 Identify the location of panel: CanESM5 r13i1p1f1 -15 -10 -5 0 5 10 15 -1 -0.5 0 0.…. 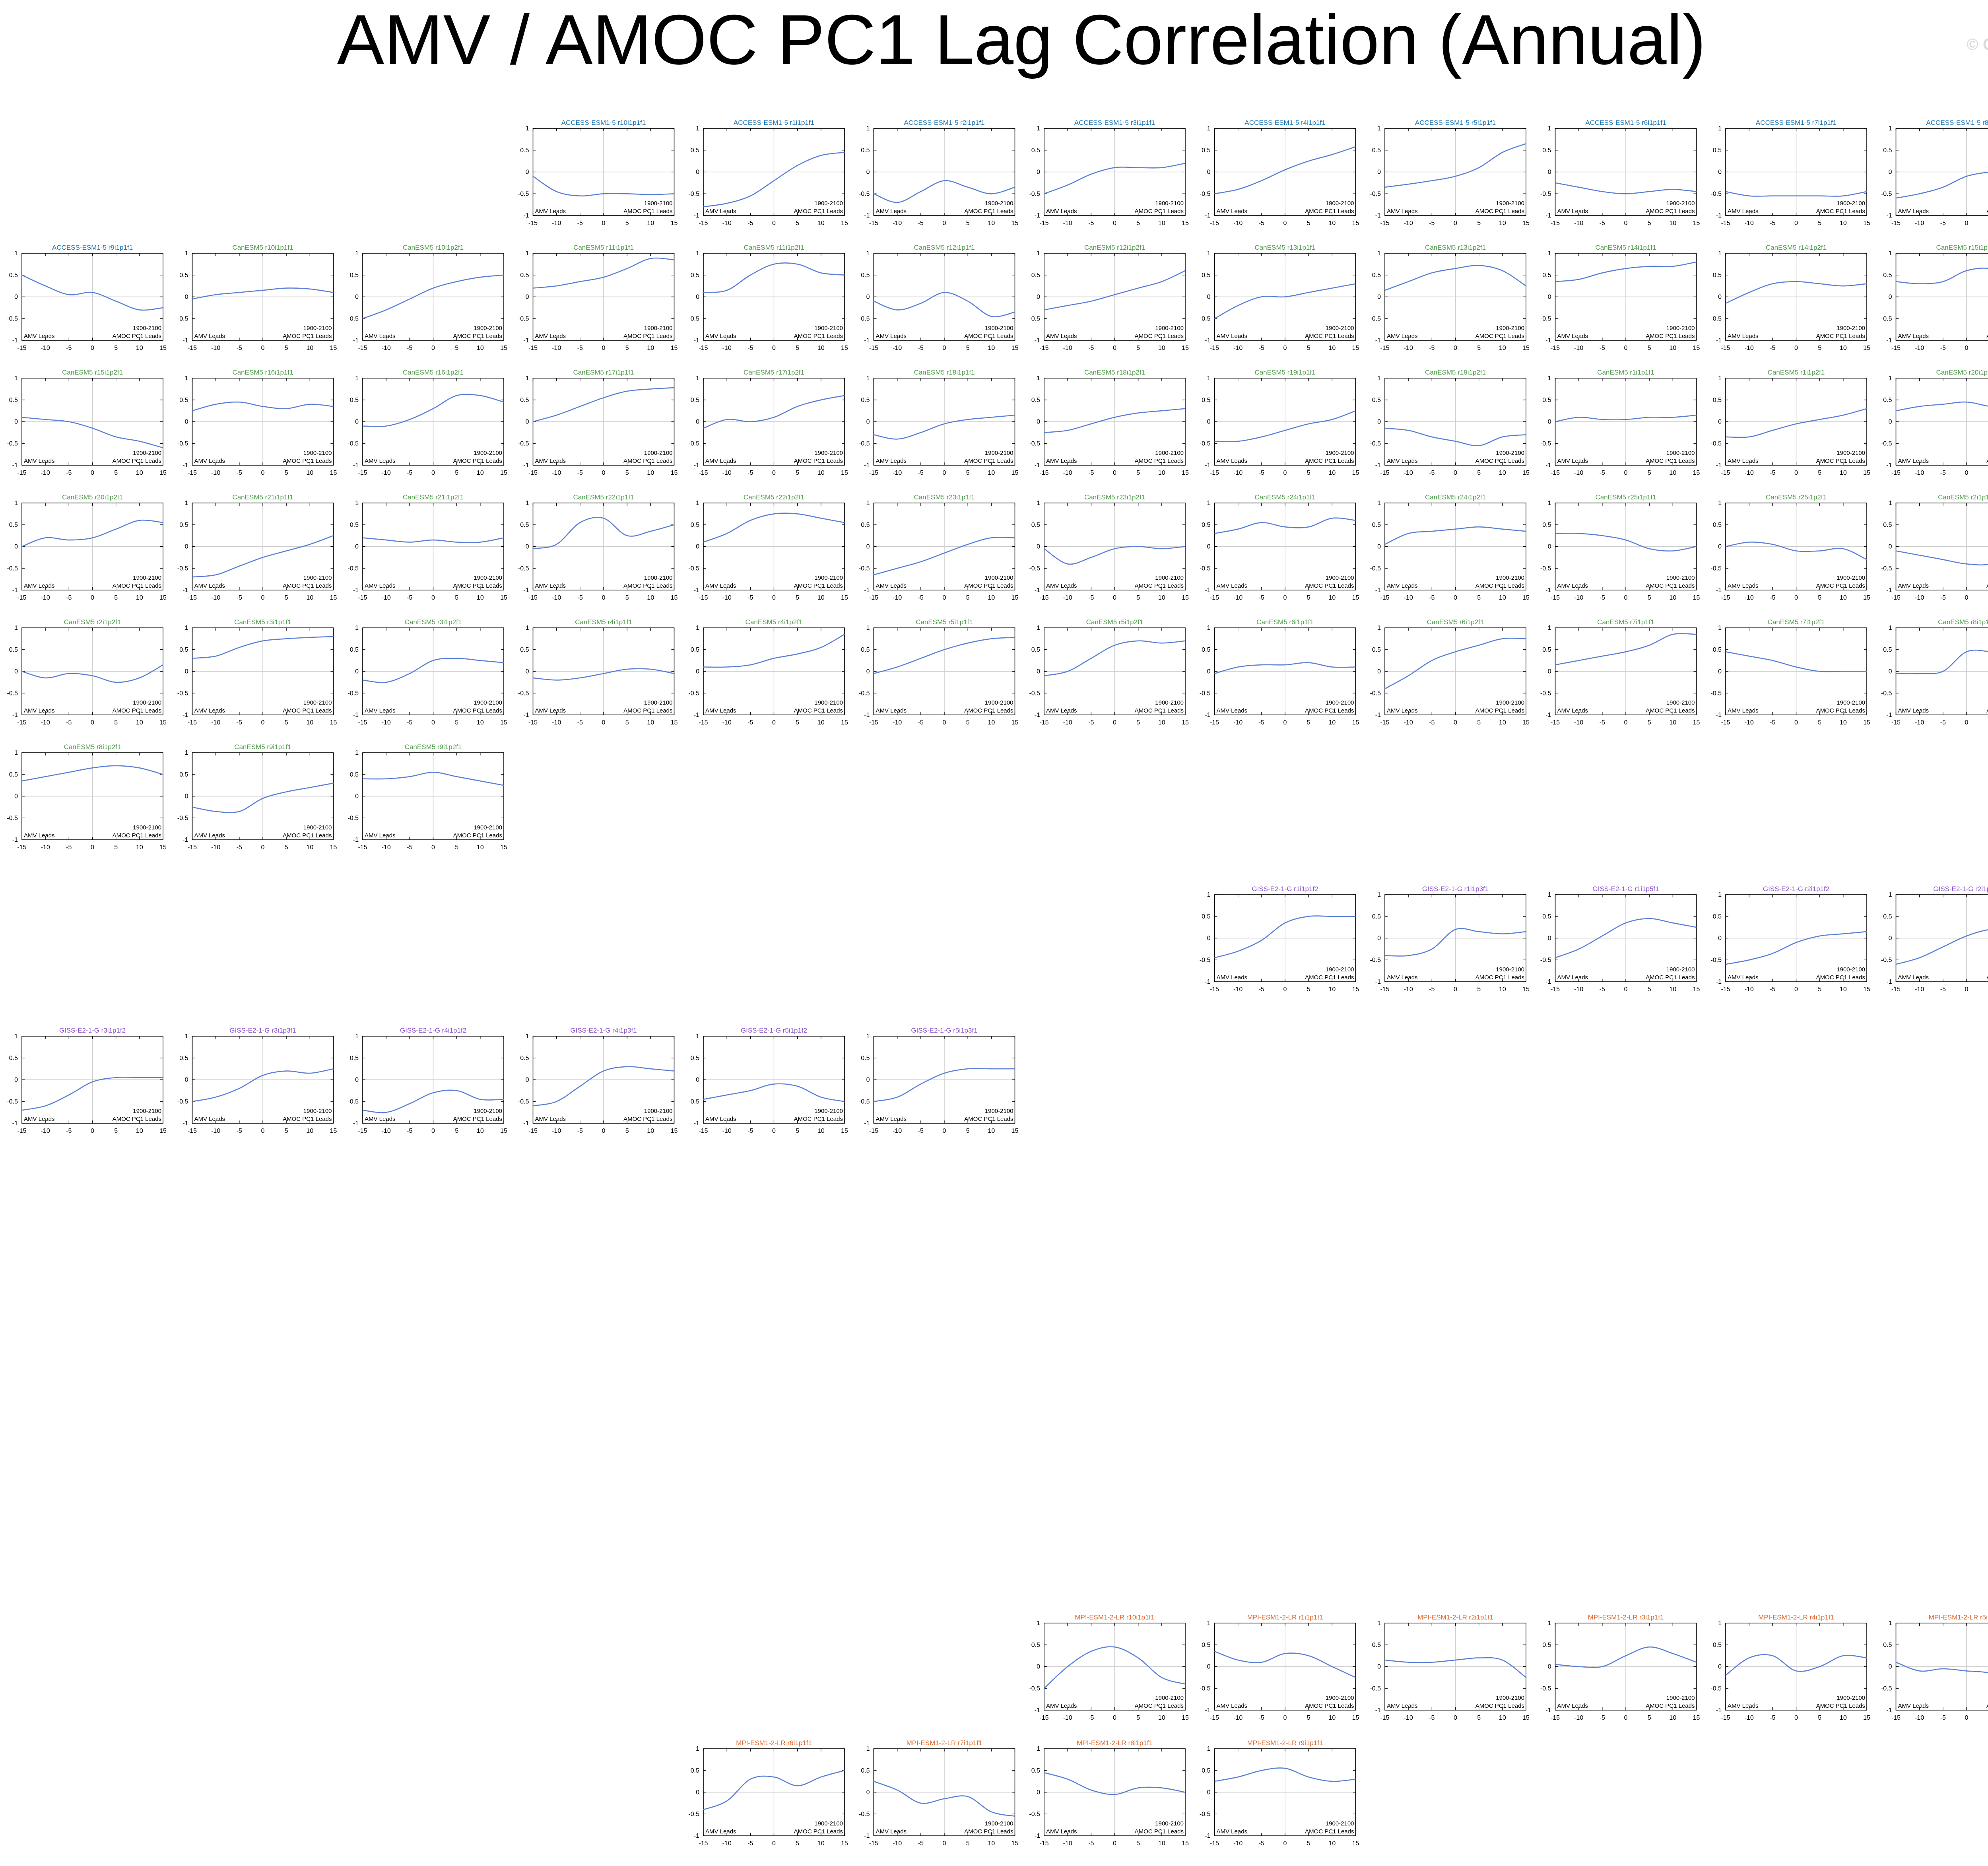
(1279, 297).